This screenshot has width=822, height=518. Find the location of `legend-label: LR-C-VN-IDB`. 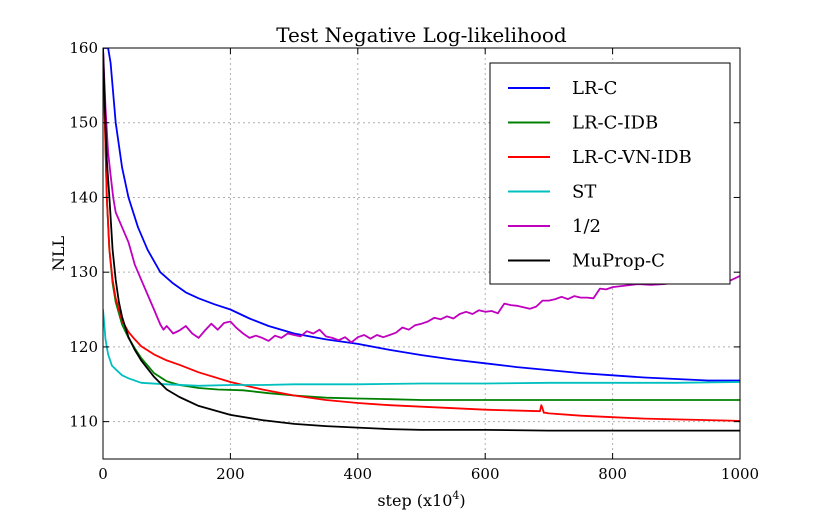

legend-label: LR-C-VN-IDB is located at coordinates (632, 157).